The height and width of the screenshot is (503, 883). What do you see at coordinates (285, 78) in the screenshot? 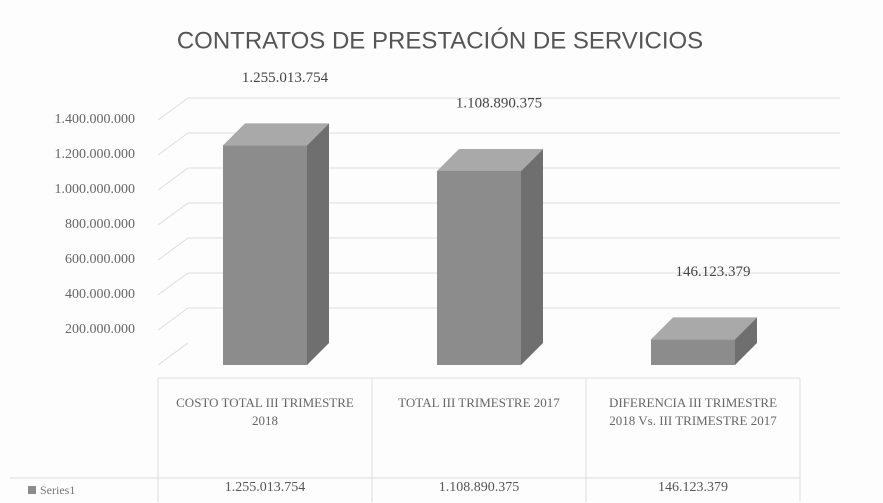
I see `value-label: 1.255.013.754` at bounding box center [285, 78].